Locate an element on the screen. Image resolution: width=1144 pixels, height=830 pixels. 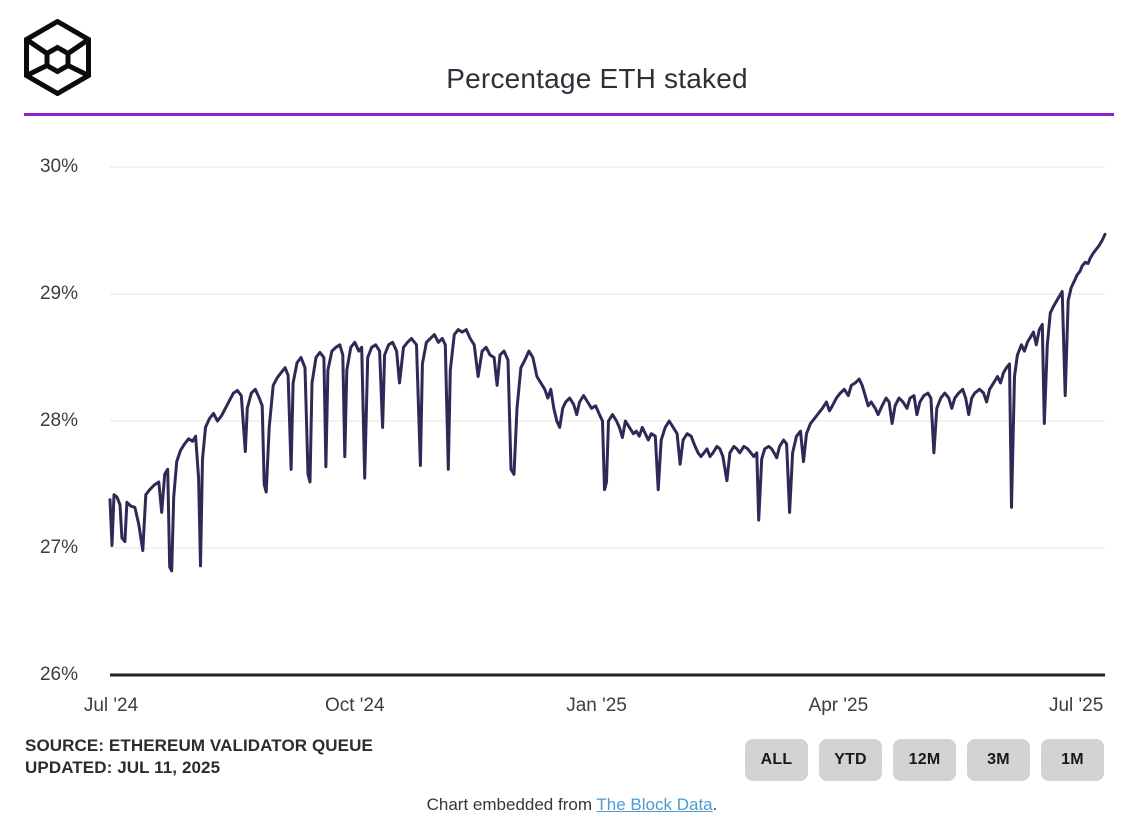
y-tick-label: 26% is located at coordinates (58, 674).